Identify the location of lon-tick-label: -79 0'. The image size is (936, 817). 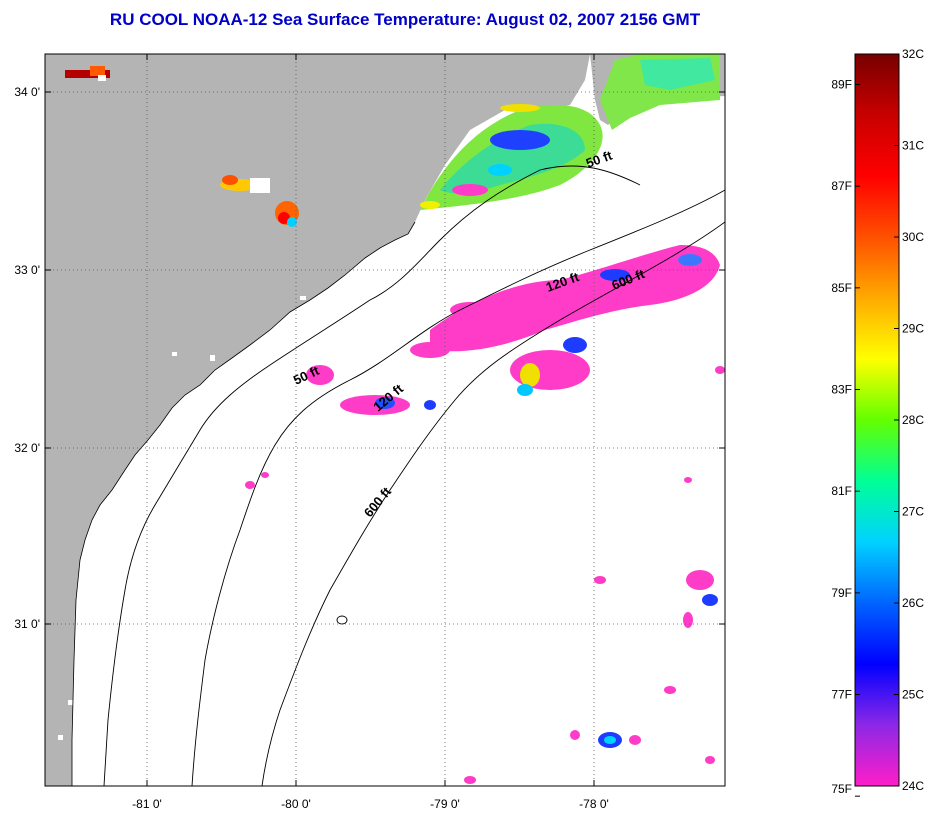
(445, 804).